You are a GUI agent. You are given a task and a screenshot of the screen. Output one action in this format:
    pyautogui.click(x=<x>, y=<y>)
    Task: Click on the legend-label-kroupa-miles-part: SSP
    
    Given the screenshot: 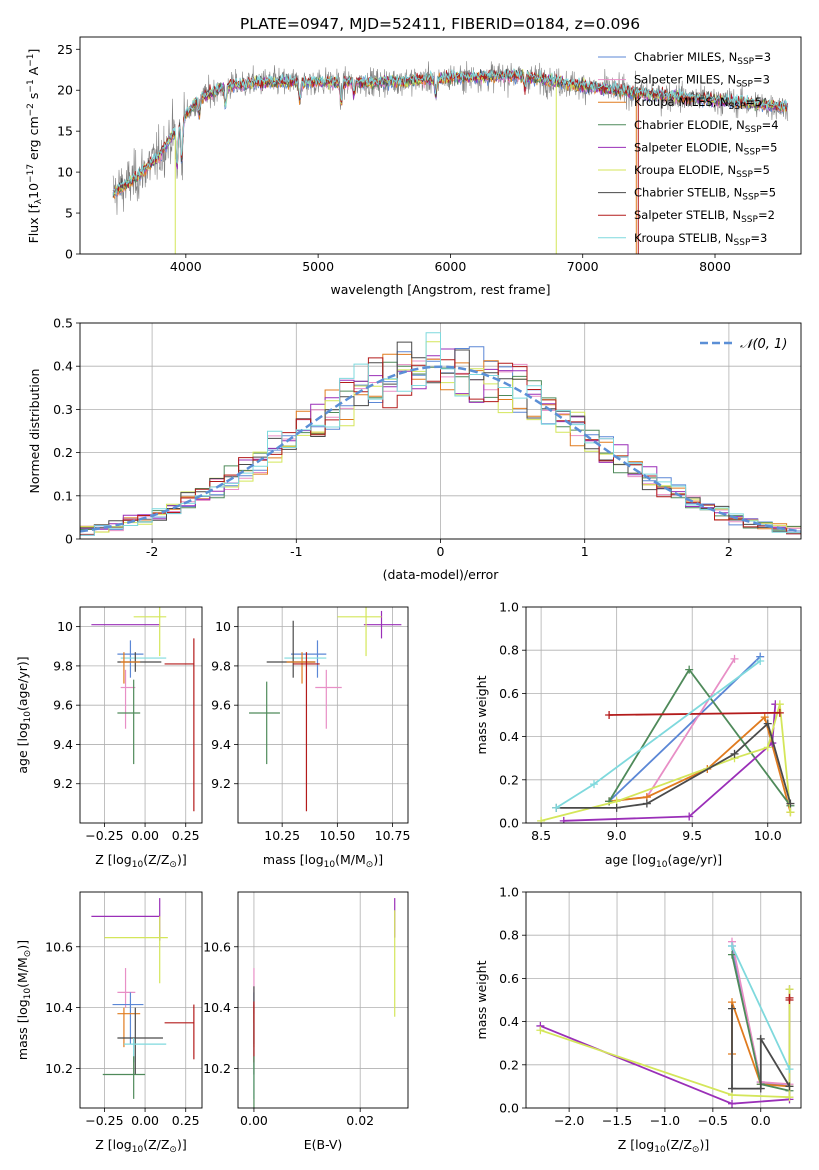 What is the action you would take?
    pyautogui.click(x=737, y=107)
    